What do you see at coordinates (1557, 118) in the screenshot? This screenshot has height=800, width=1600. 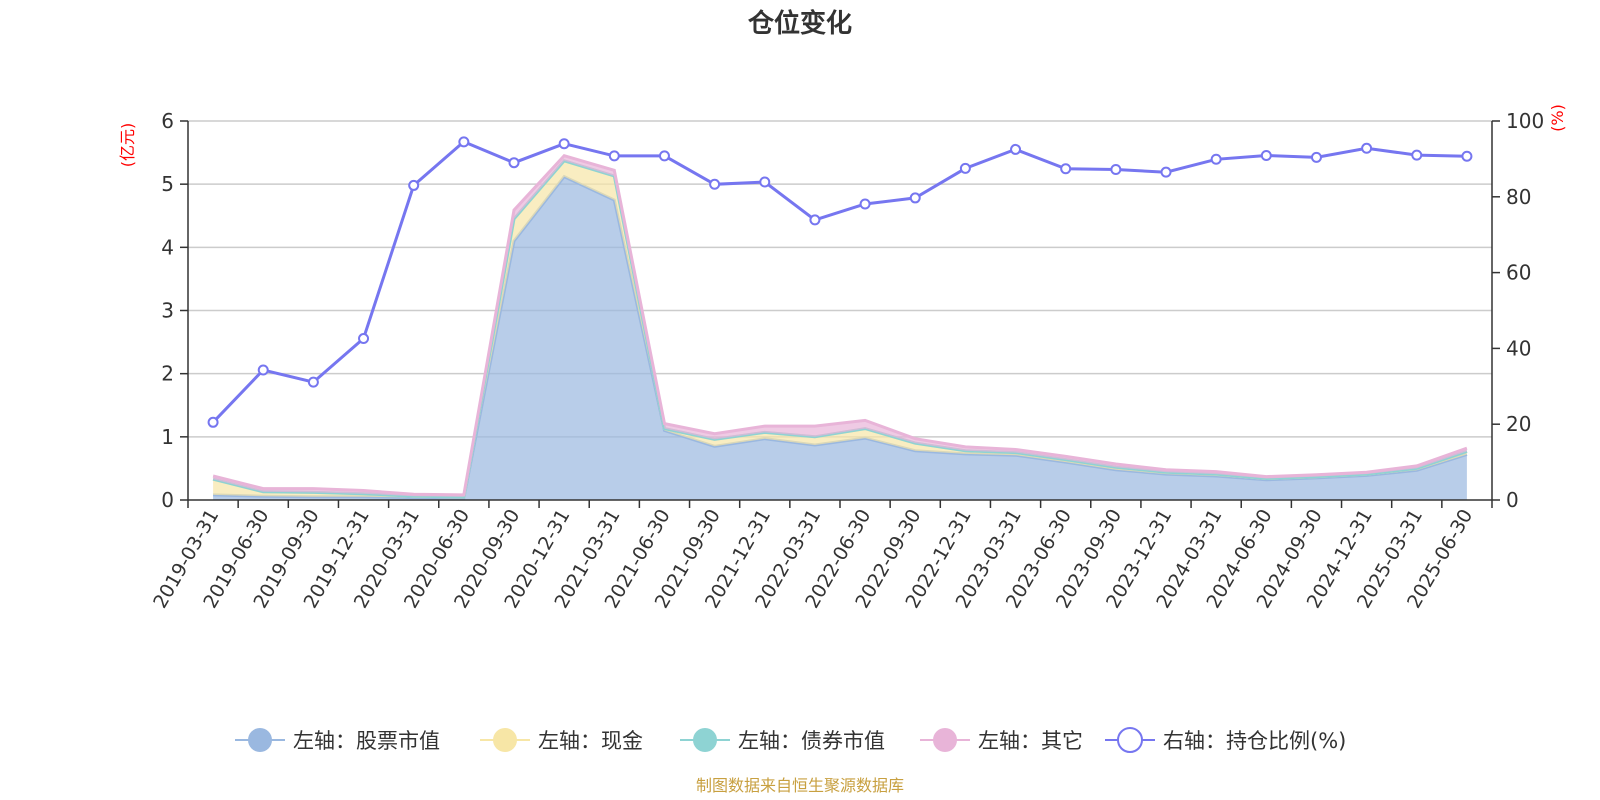 I see `right-axis-unit: (%)` at bounding box center [1557, 118].